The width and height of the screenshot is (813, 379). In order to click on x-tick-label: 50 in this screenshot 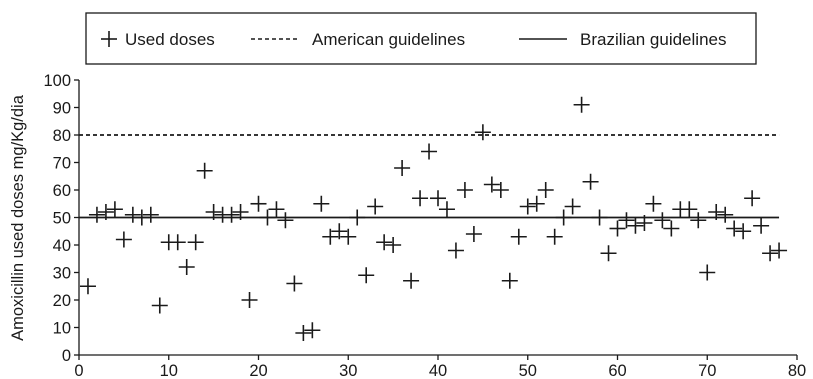, I will do `click(528, 370)`.